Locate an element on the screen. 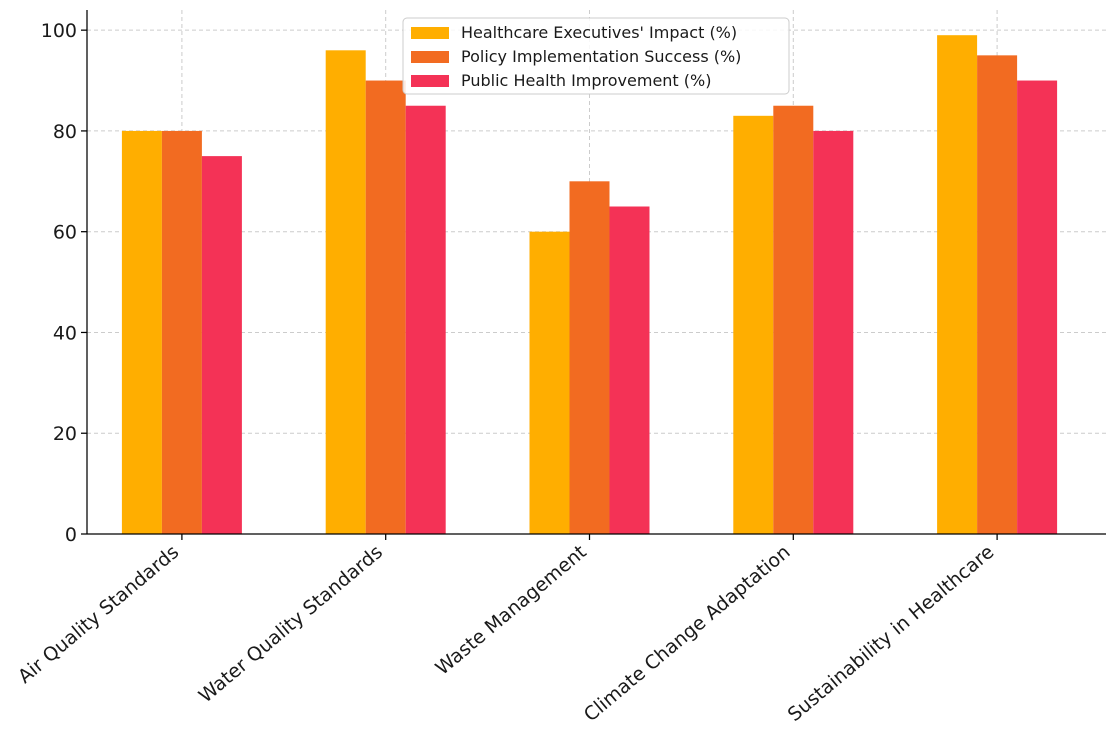 This screenshot has width=1118, height=747. x-category-label: Sustainability in Healthcare is located at coordinates (891, 633).